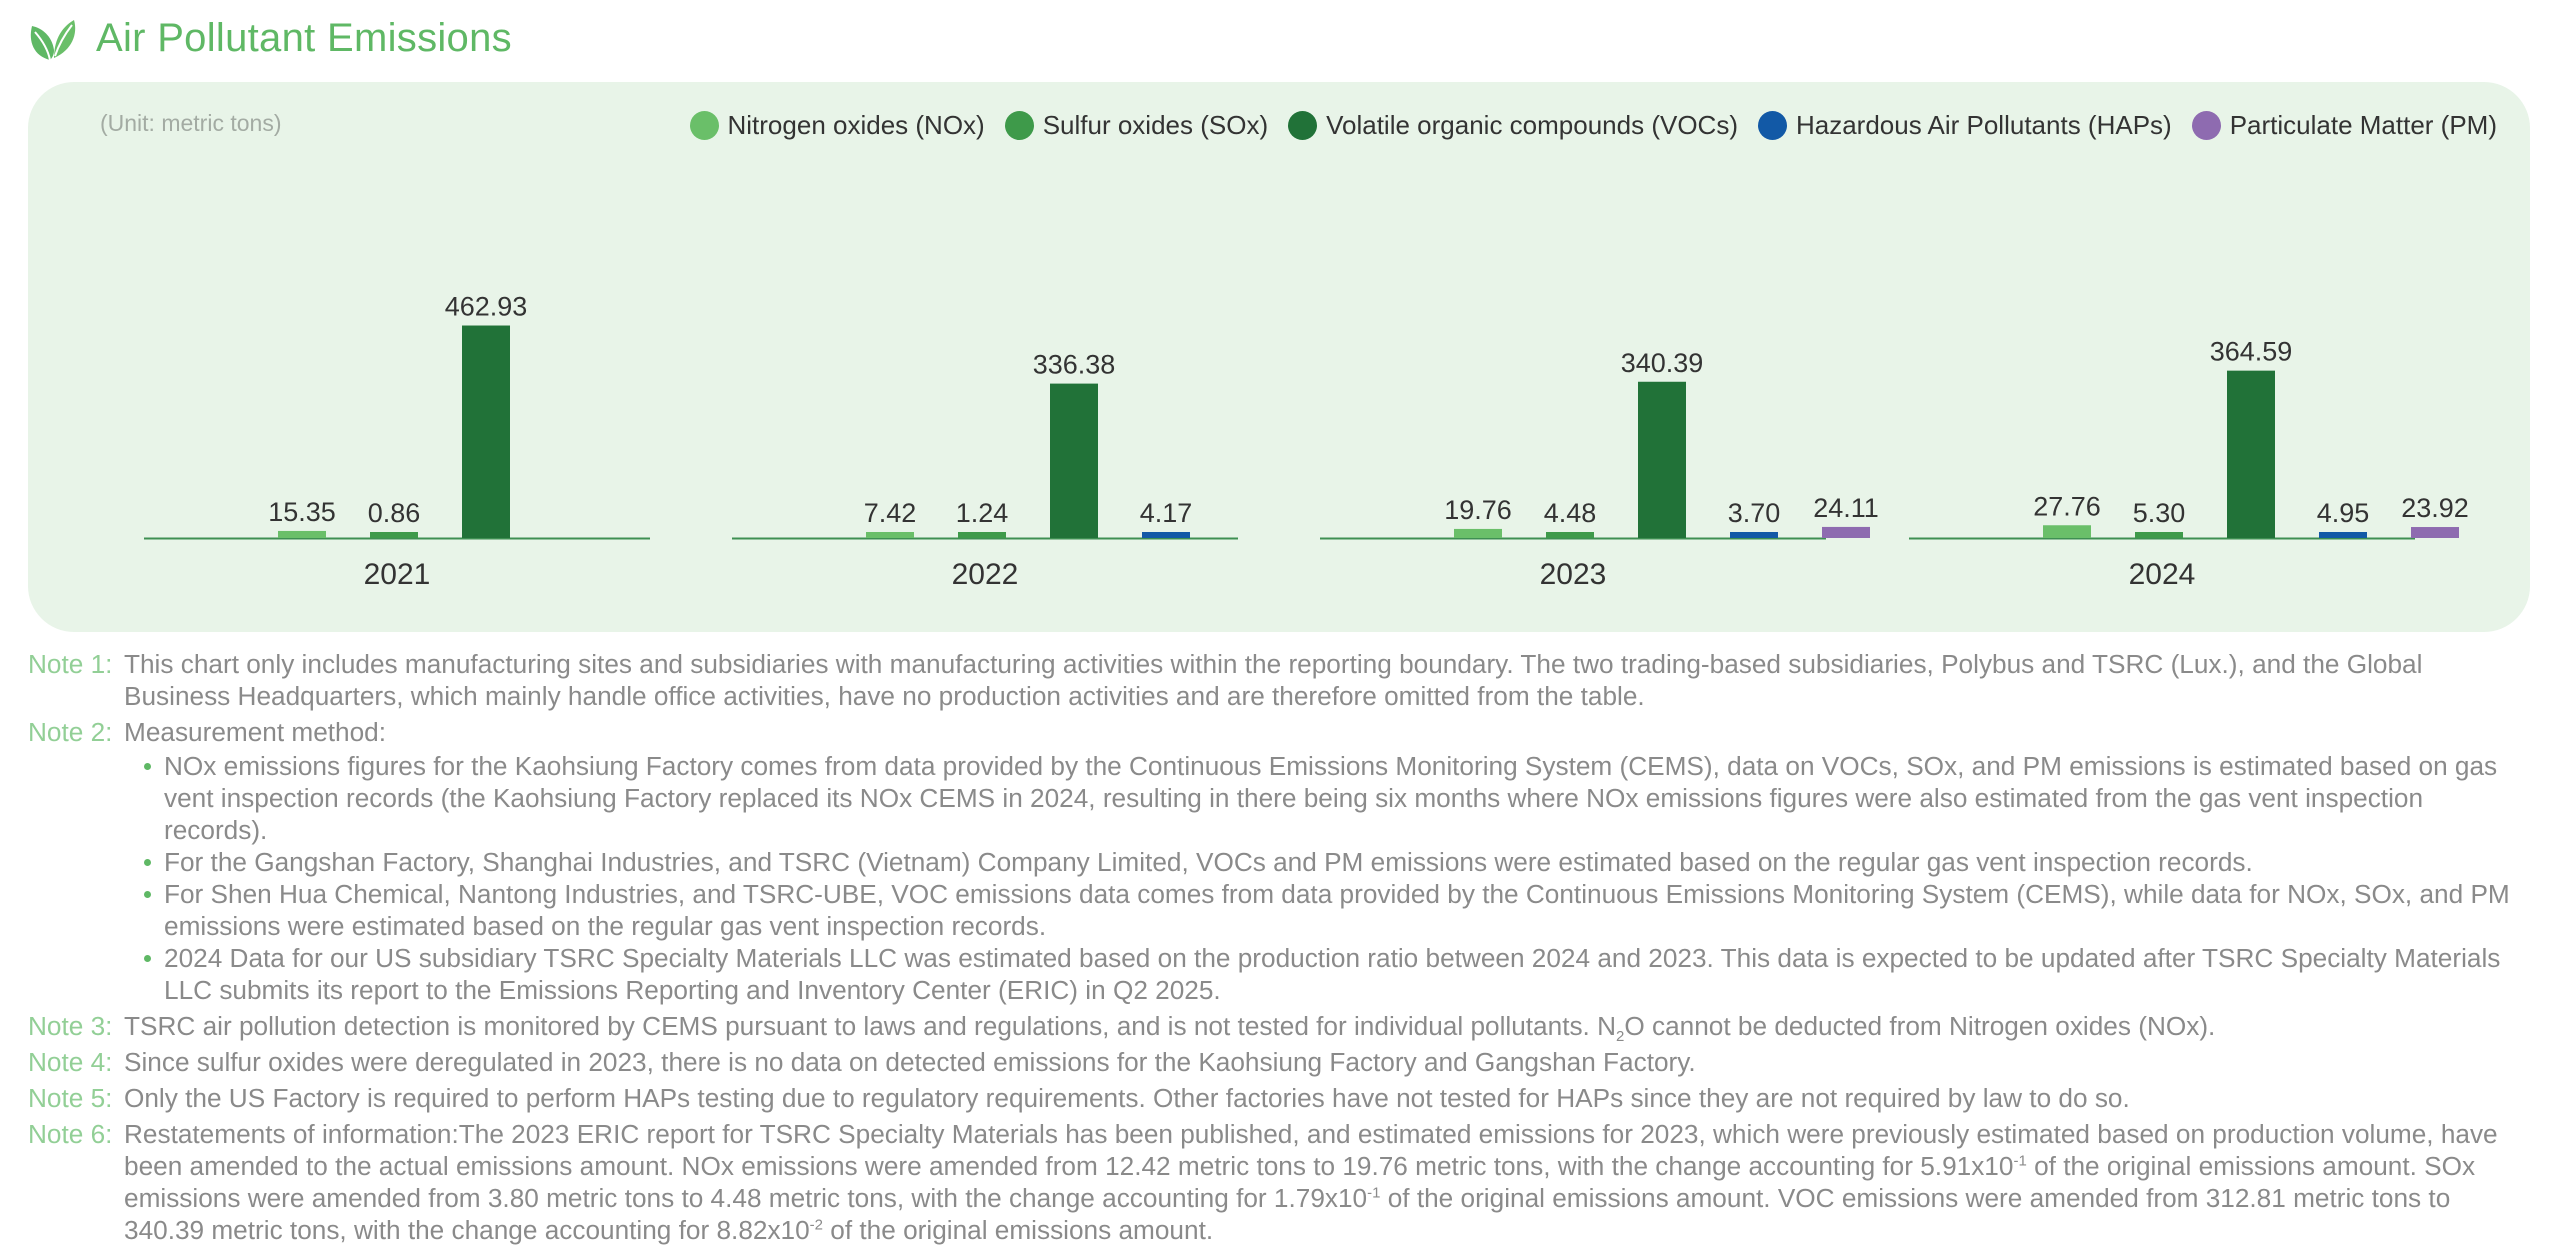 The height and width of the screenshot is (1250, 2560). I want to click on superscript: -2, so click(816, 1225).